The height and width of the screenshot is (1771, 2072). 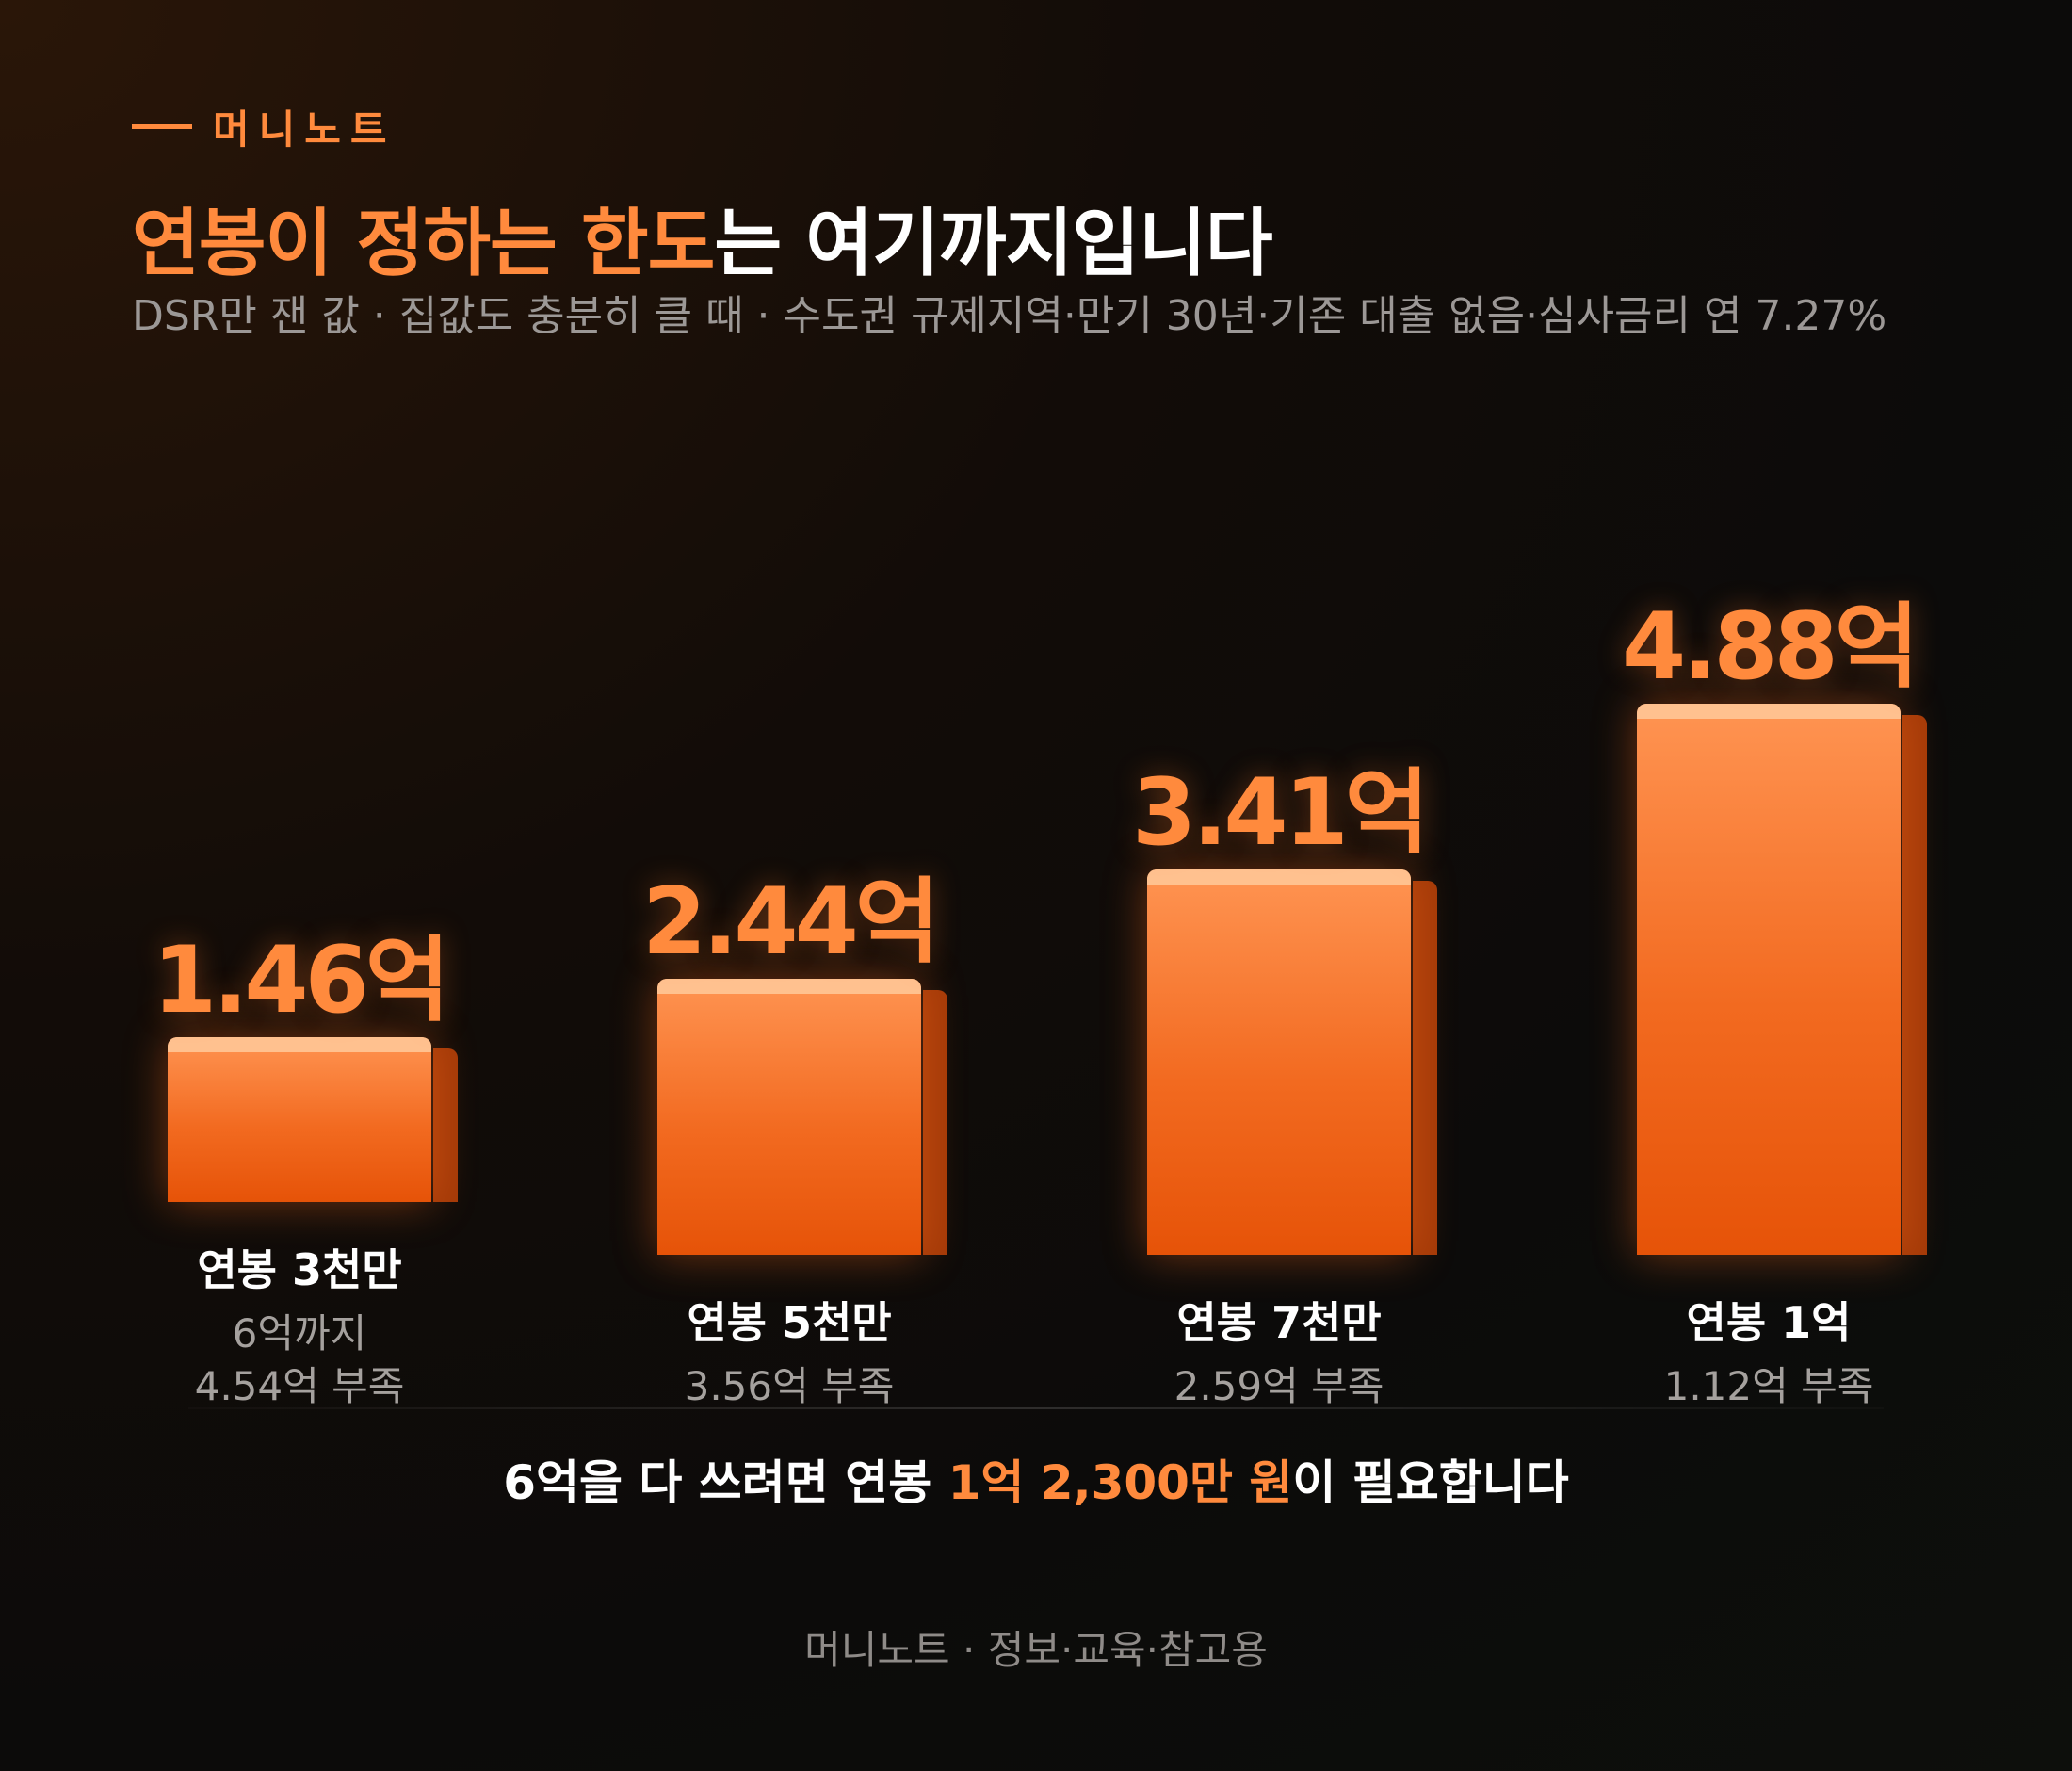 I want to click on bar-value-label: 2.44억, so click(x=791, y=922).